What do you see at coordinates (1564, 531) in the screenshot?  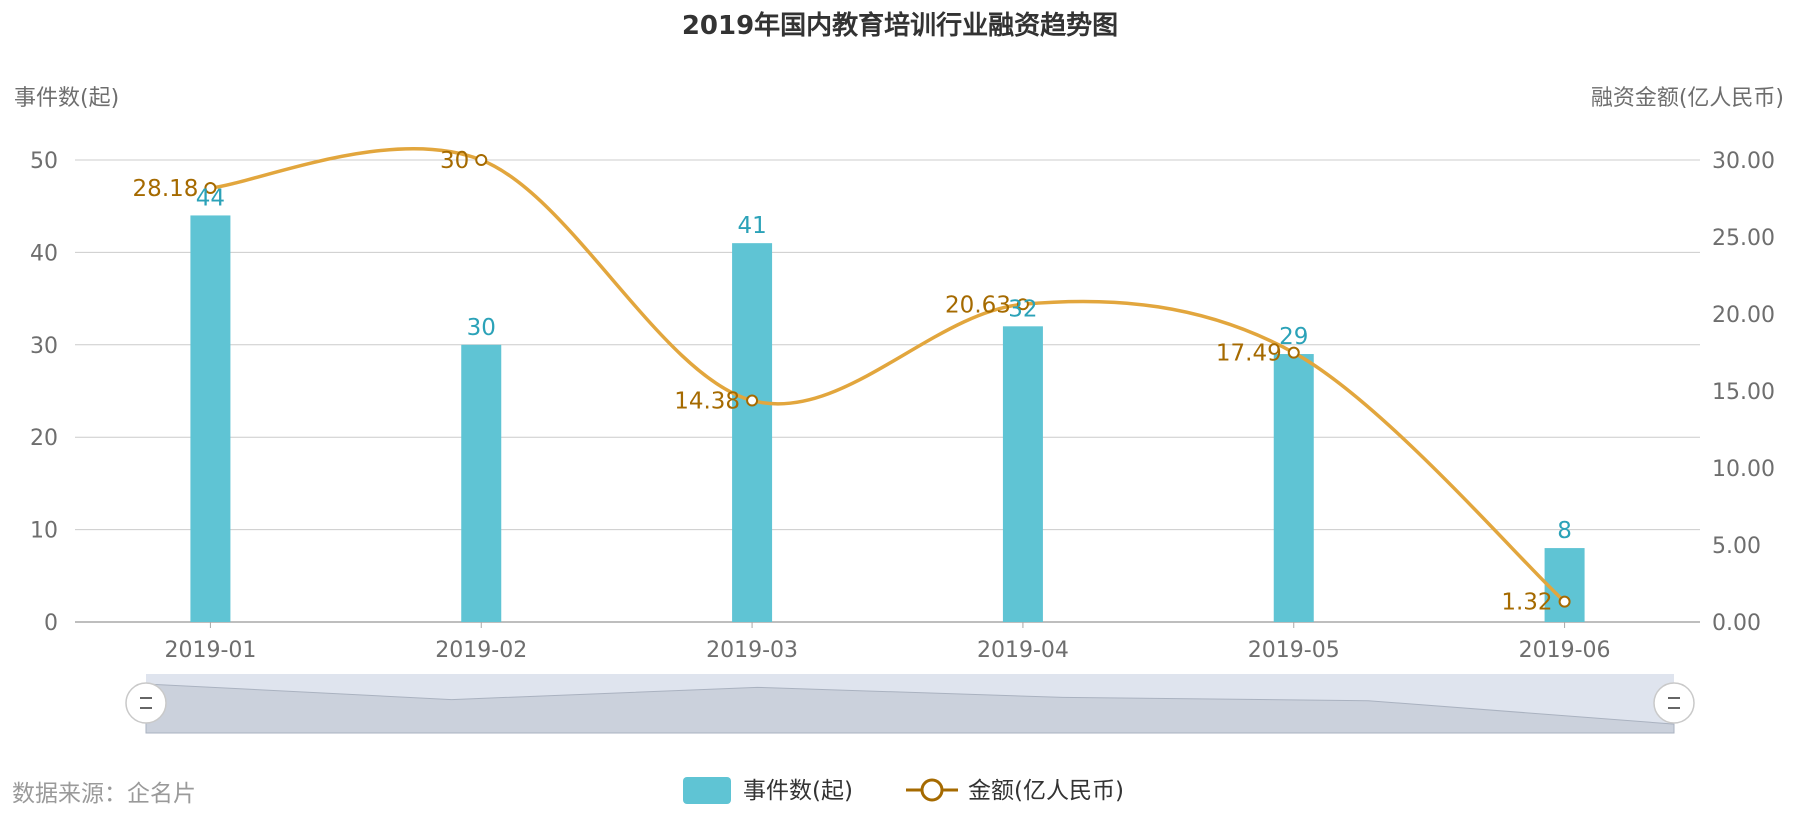 I see `bar-value-label: 8` at bounding box center [1564, 531].